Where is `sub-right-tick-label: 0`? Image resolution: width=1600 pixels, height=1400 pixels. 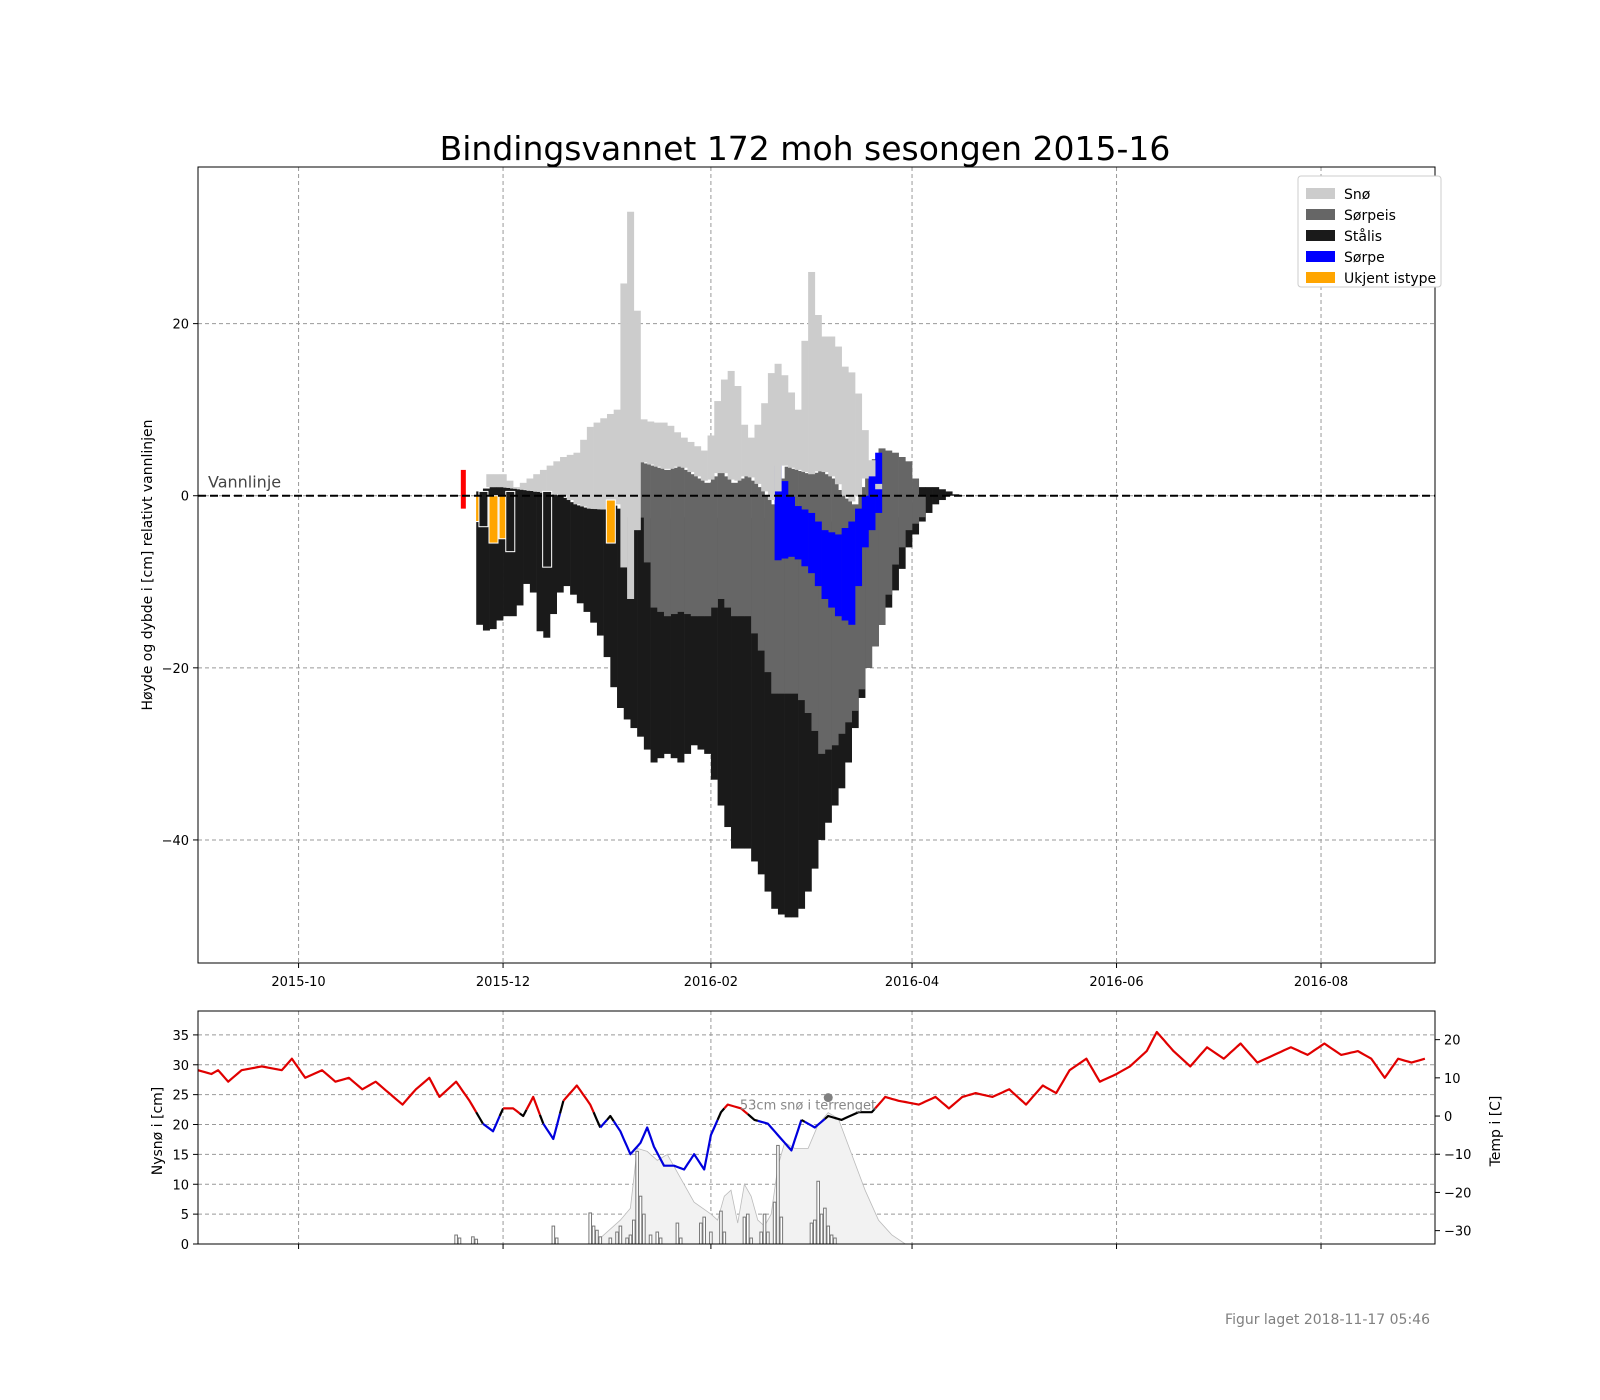
sub-right-tick-label: 0 is located at coordinates (1448, 1117).